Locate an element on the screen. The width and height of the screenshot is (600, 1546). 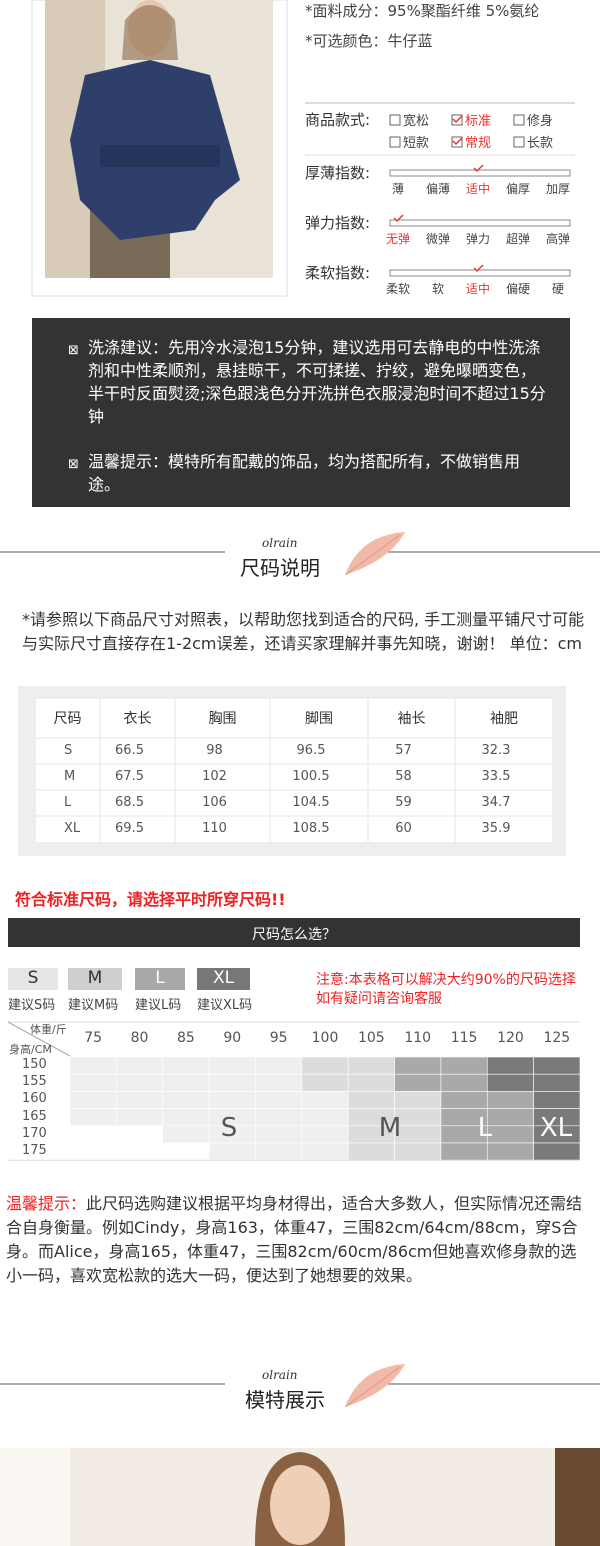
grid-size-label: L is located at coordinates (485, 1128).